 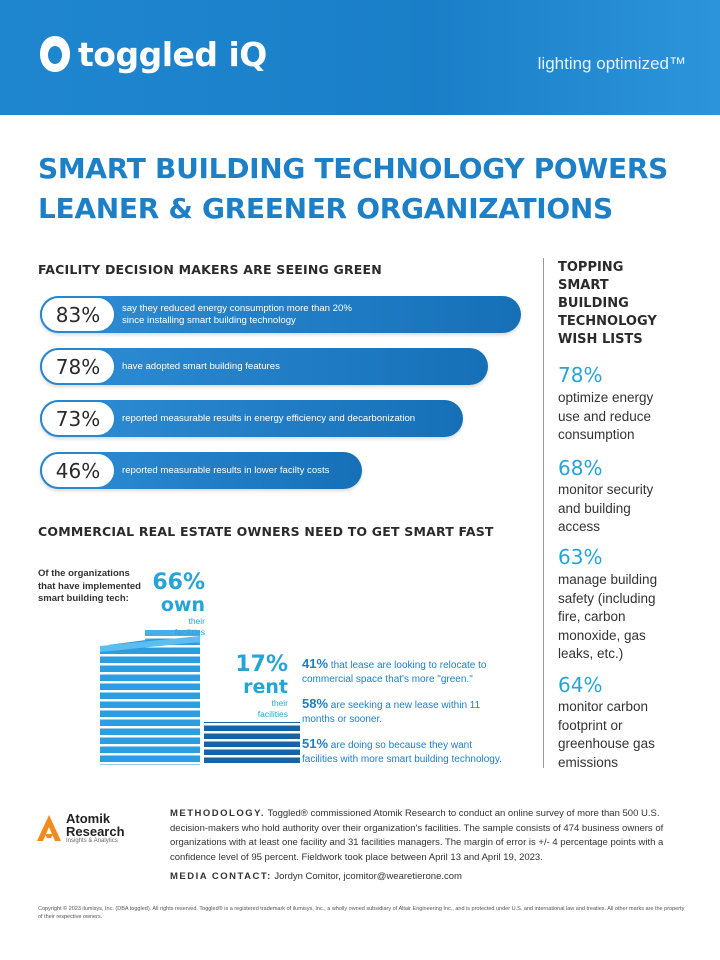 I want to click on lease-stat-1-line-1: that lease are looking to relocate to, so click(x=407, y=665).